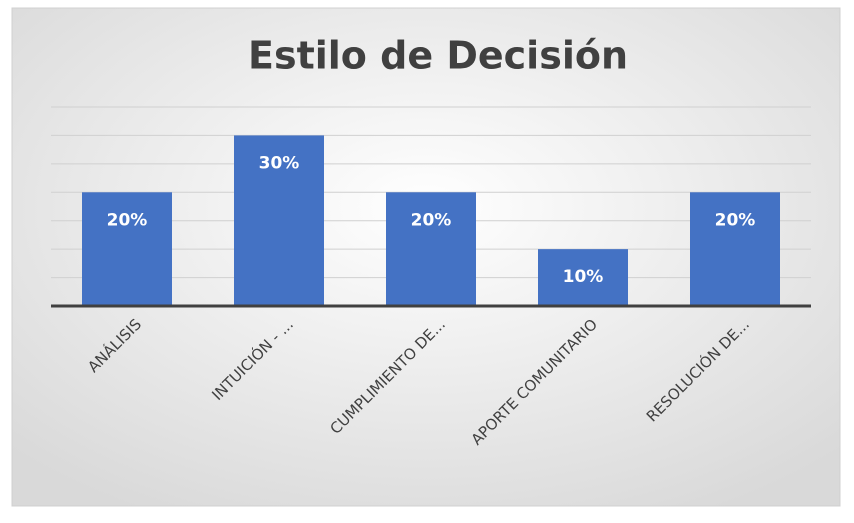 The height and width of the screenshot is (523, 854). Describe the element at coordinates (279, 163) in the screenshot. I see `data-label: 30%` at that location.